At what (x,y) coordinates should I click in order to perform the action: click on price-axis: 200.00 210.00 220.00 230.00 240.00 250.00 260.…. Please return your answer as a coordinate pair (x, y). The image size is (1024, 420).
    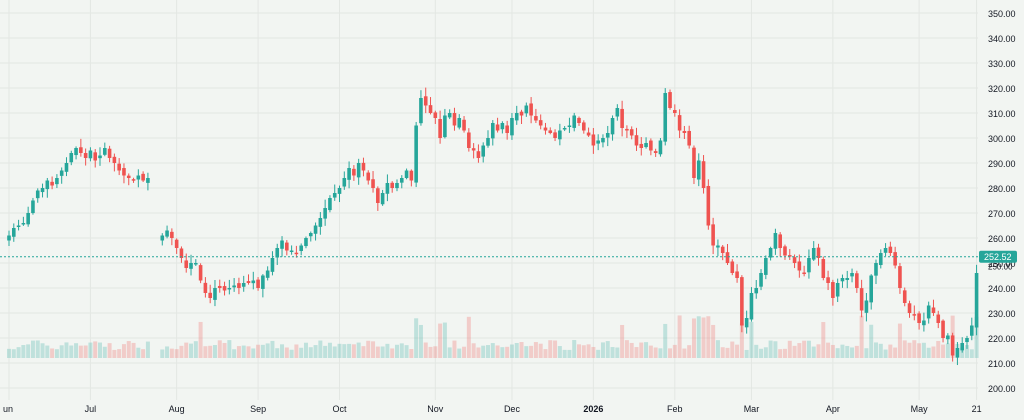
    Looking at the image, I should click on (1002, 201).